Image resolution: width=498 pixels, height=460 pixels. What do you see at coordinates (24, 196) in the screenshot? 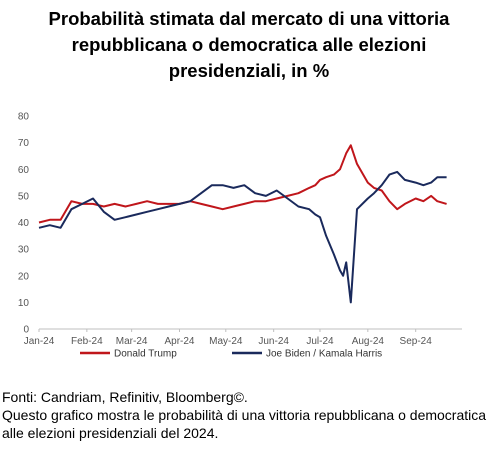
I see `y-tick-label: 50` at bounding box center [24, 196].